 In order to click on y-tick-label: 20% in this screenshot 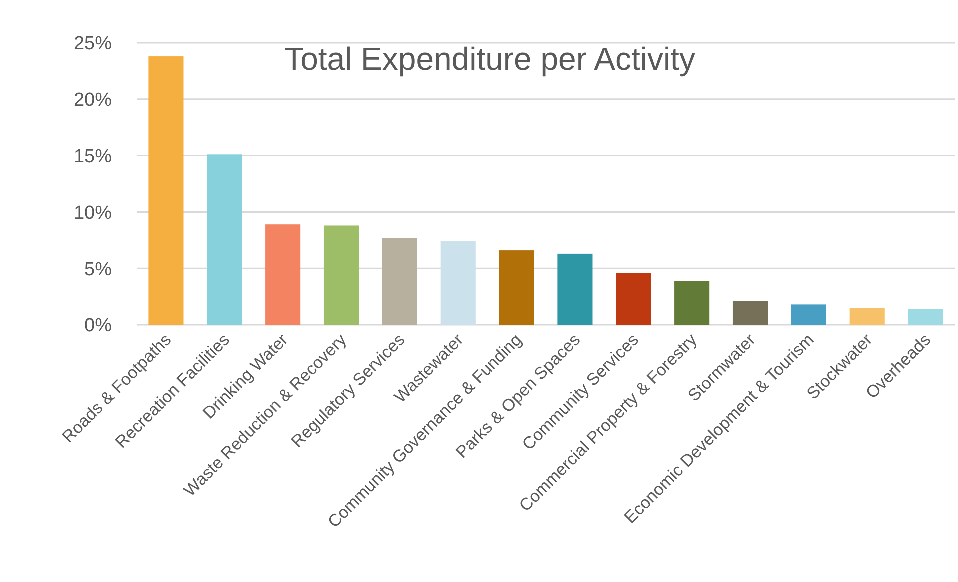, I will do `click(93, 101)`.